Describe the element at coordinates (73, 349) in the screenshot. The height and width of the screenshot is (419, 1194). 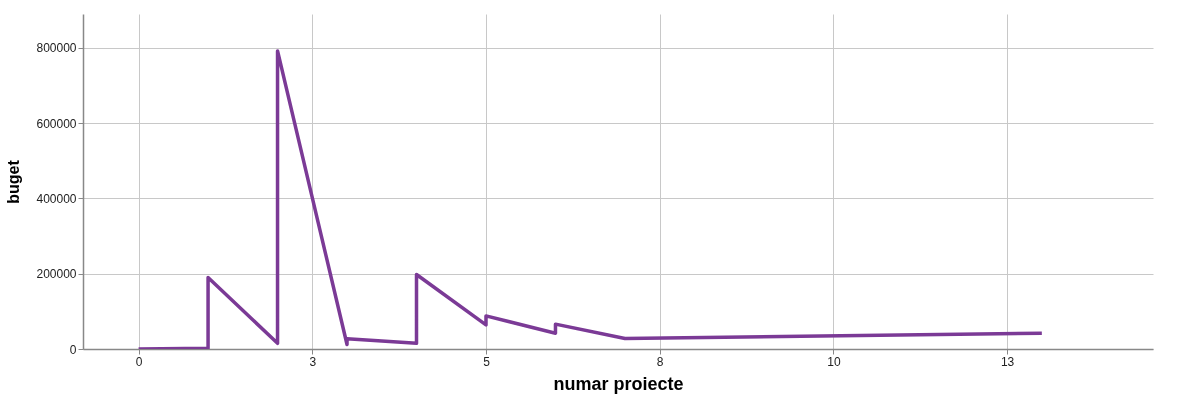
I see `y-tick-label: 0` at that location.